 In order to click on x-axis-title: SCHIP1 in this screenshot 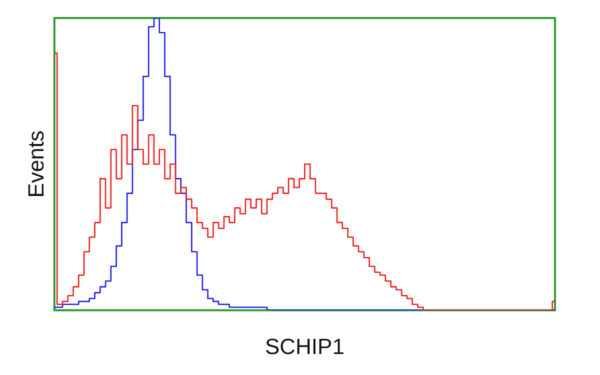, I will do `click(304, 346)`.